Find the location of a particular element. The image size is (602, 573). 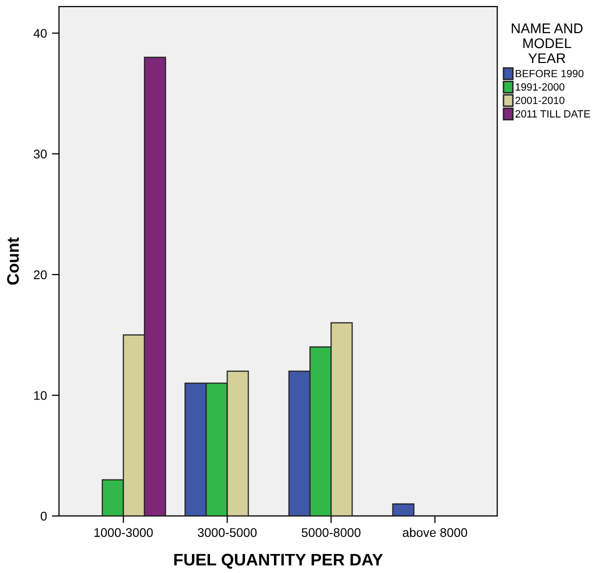

y-tick-label: 40 is located at coordinates (40, 33).